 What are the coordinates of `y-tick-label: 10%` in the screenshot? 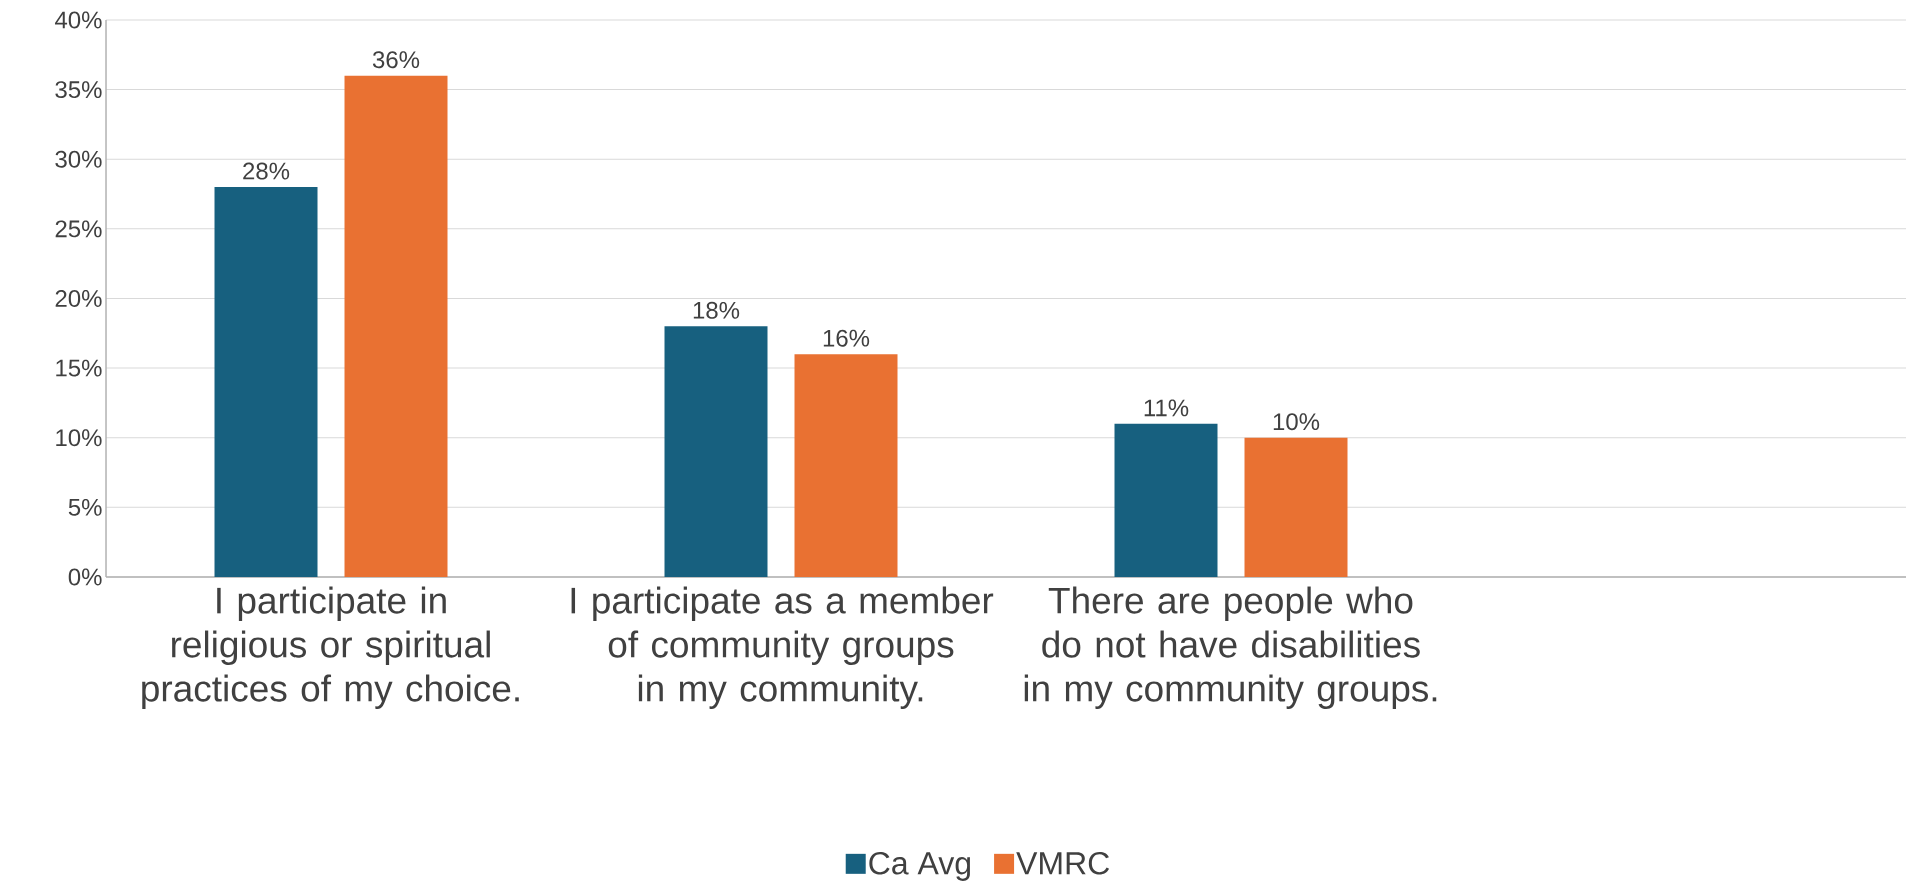 It's located at (79, 438).